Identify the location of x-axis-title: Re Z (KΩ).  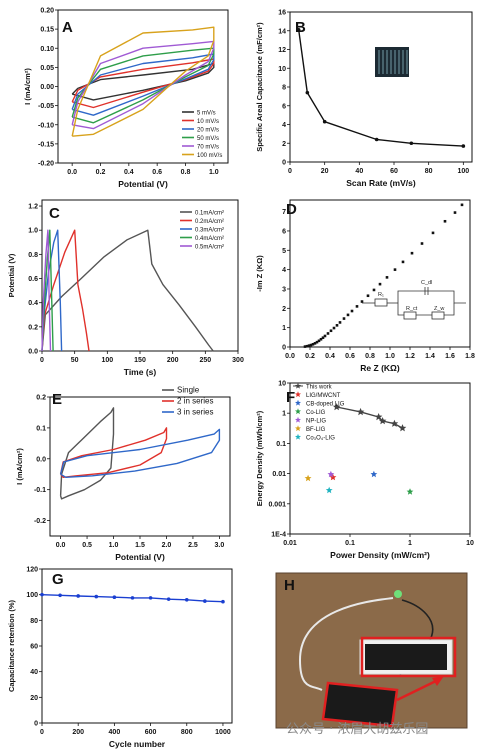
(380, 368).